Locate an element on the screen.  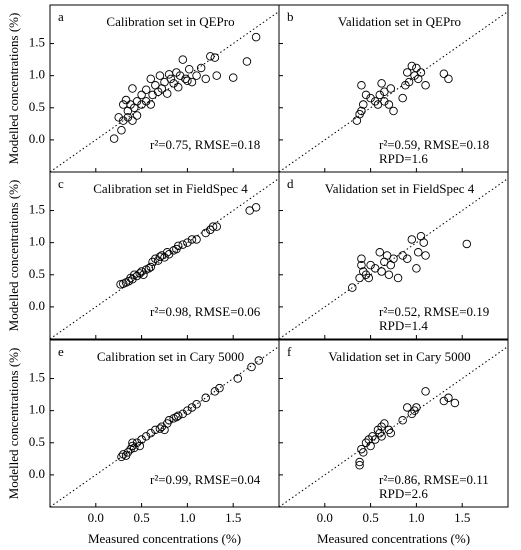
panel-label: a is located at coordinates (61, 16).